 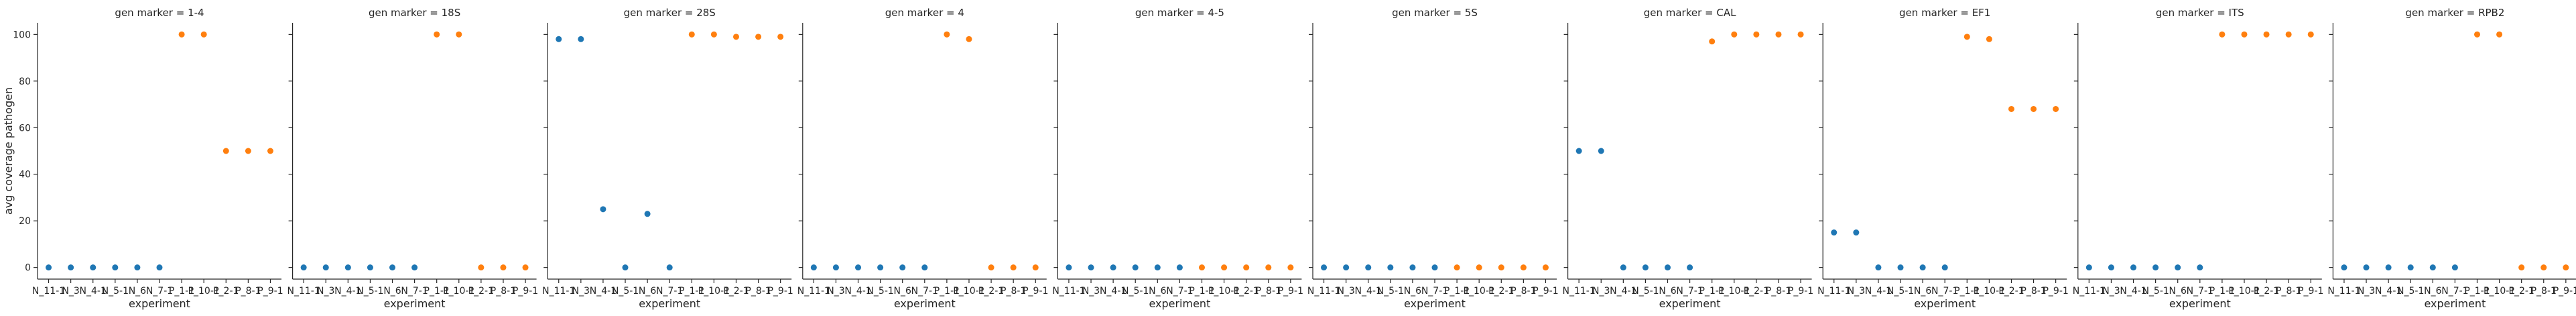 What do you see at coordinates (25, 221) in the screenshot?
I see `y-tick-label: 20` at bounding box center [25, 221].